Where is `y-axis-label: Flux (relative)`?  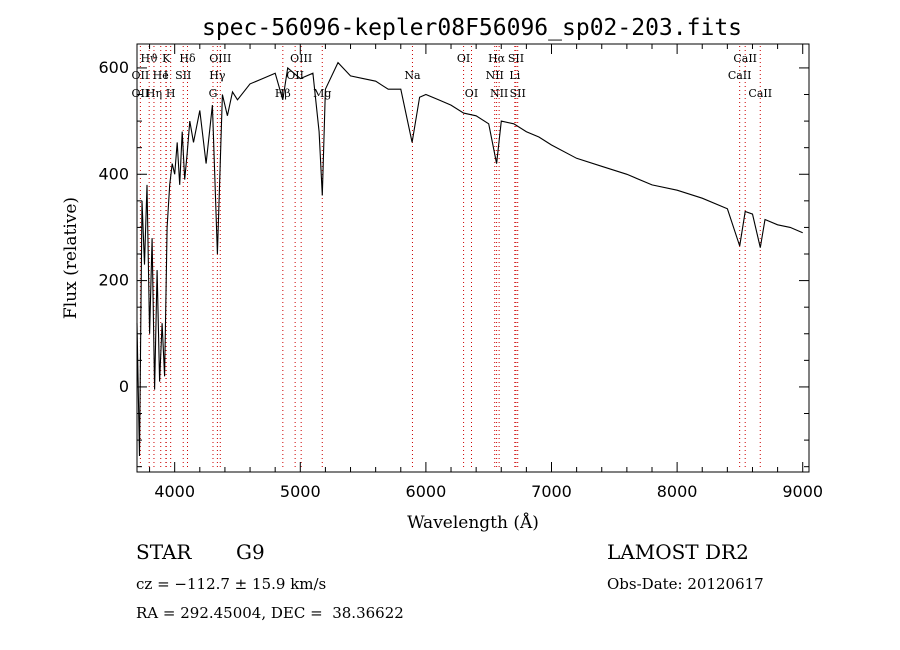 y-axis-label: Flux (relative) is located at coordinates (71, 258).